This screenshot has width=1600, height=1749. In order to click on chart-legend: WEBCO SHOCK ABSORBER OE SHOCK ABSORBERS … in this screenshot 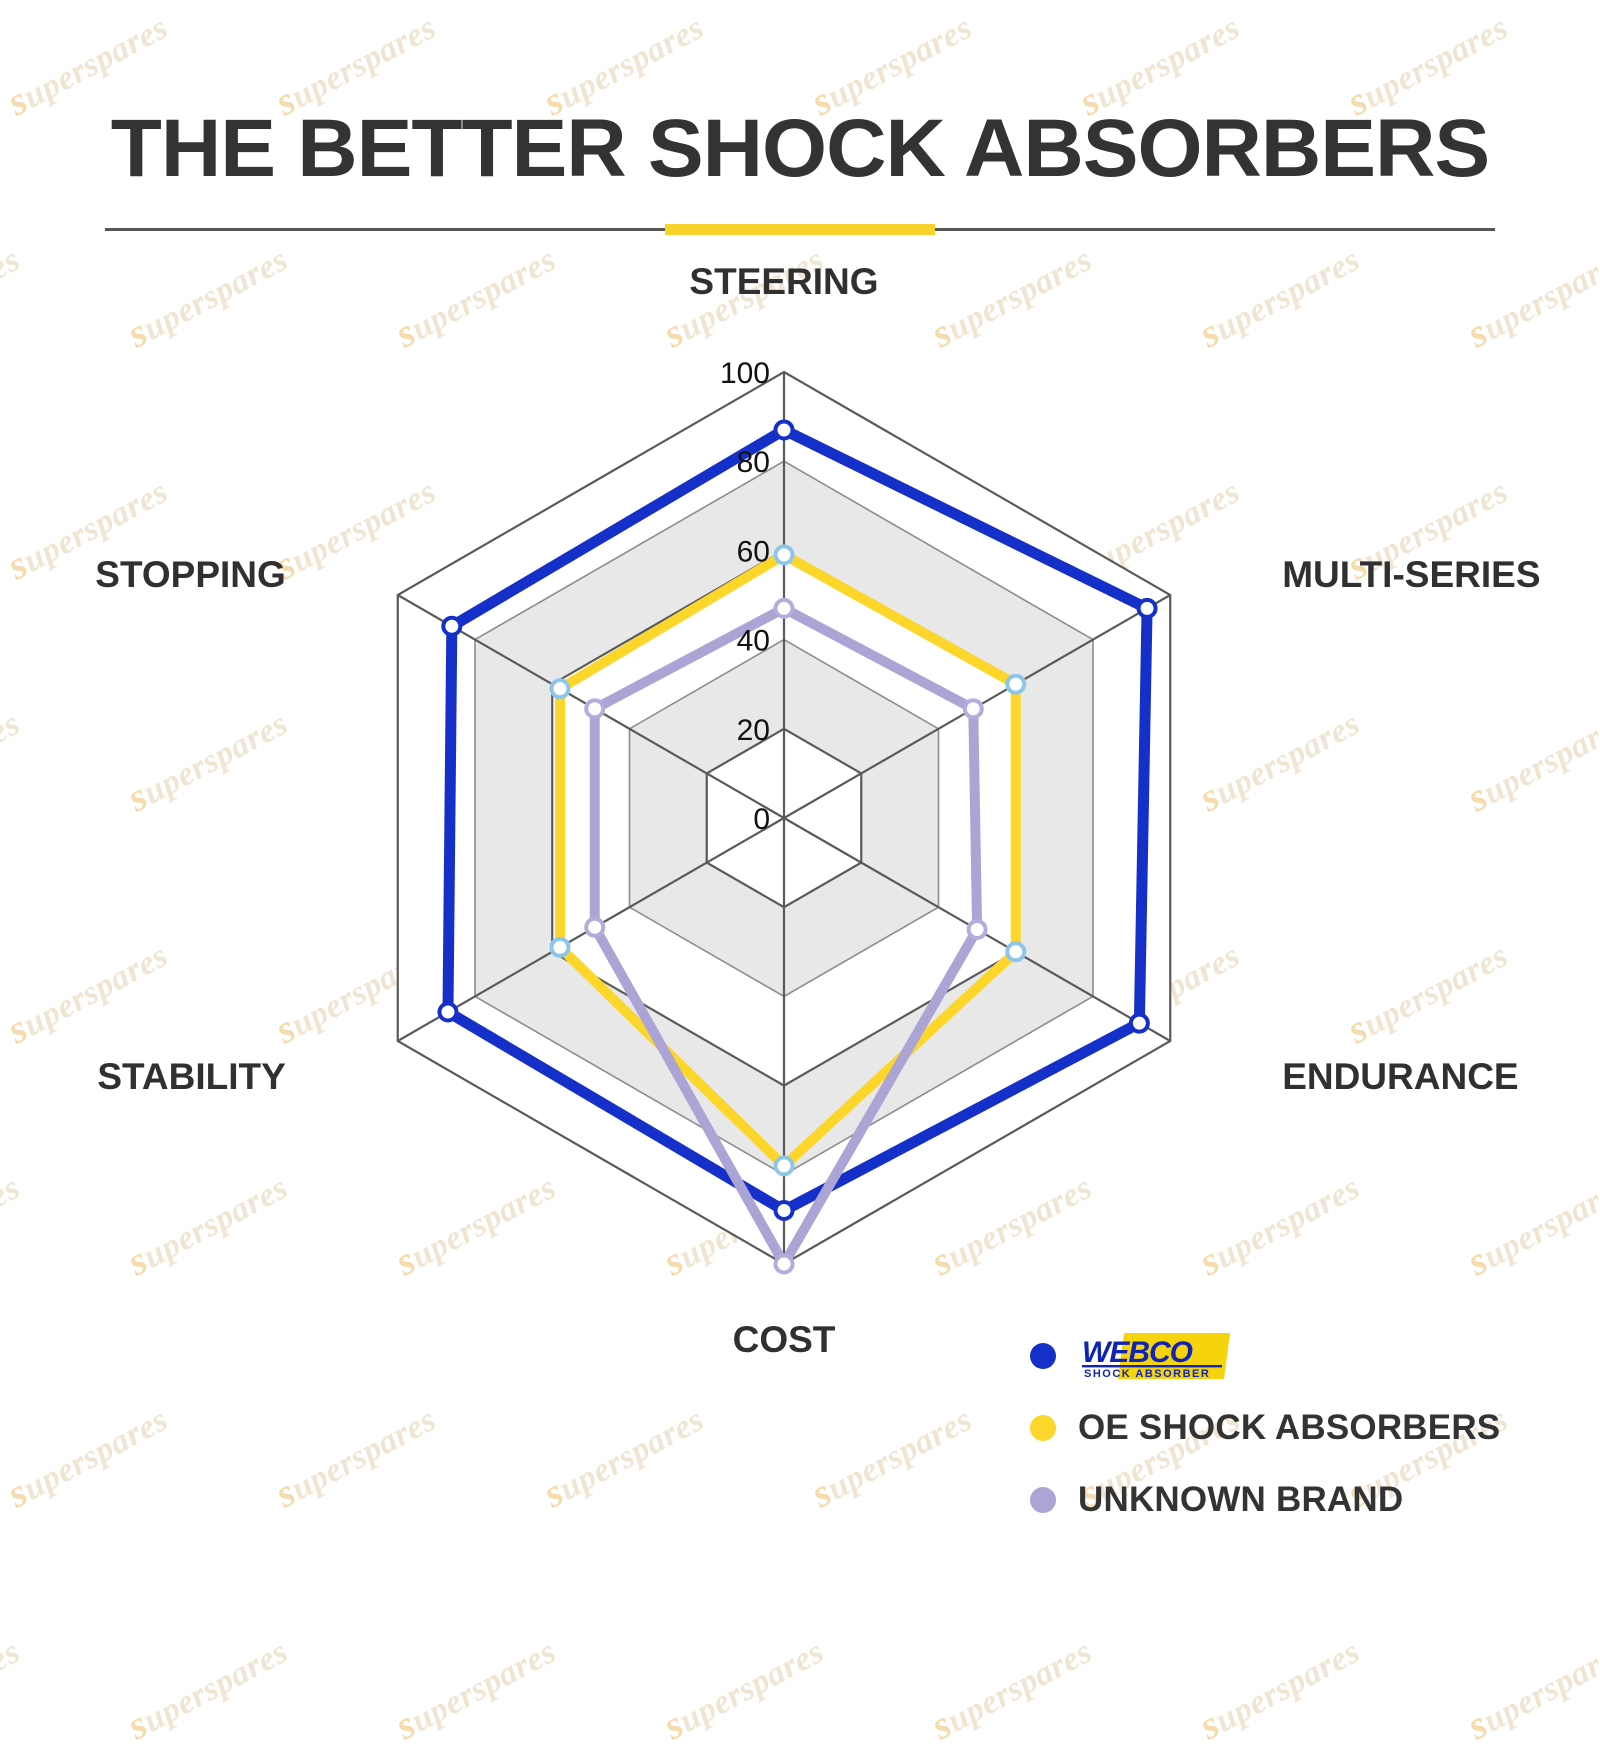, I will do `click(1265, 1428)`.